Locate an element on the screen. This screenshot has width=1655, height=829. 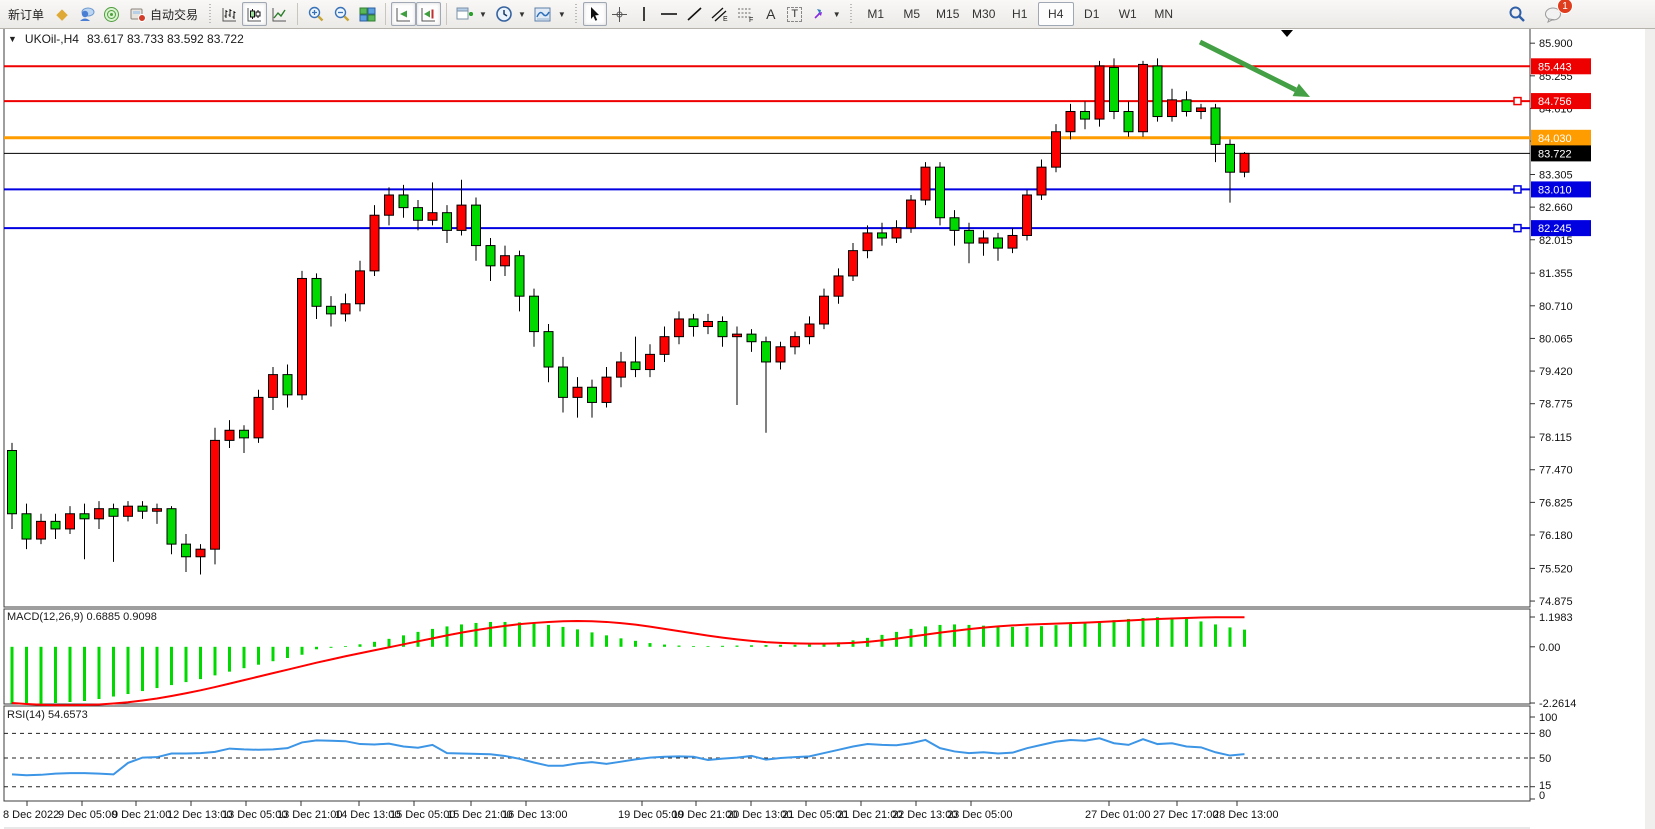
new-chart-button: ▼ is located at coordinates (471, 14).